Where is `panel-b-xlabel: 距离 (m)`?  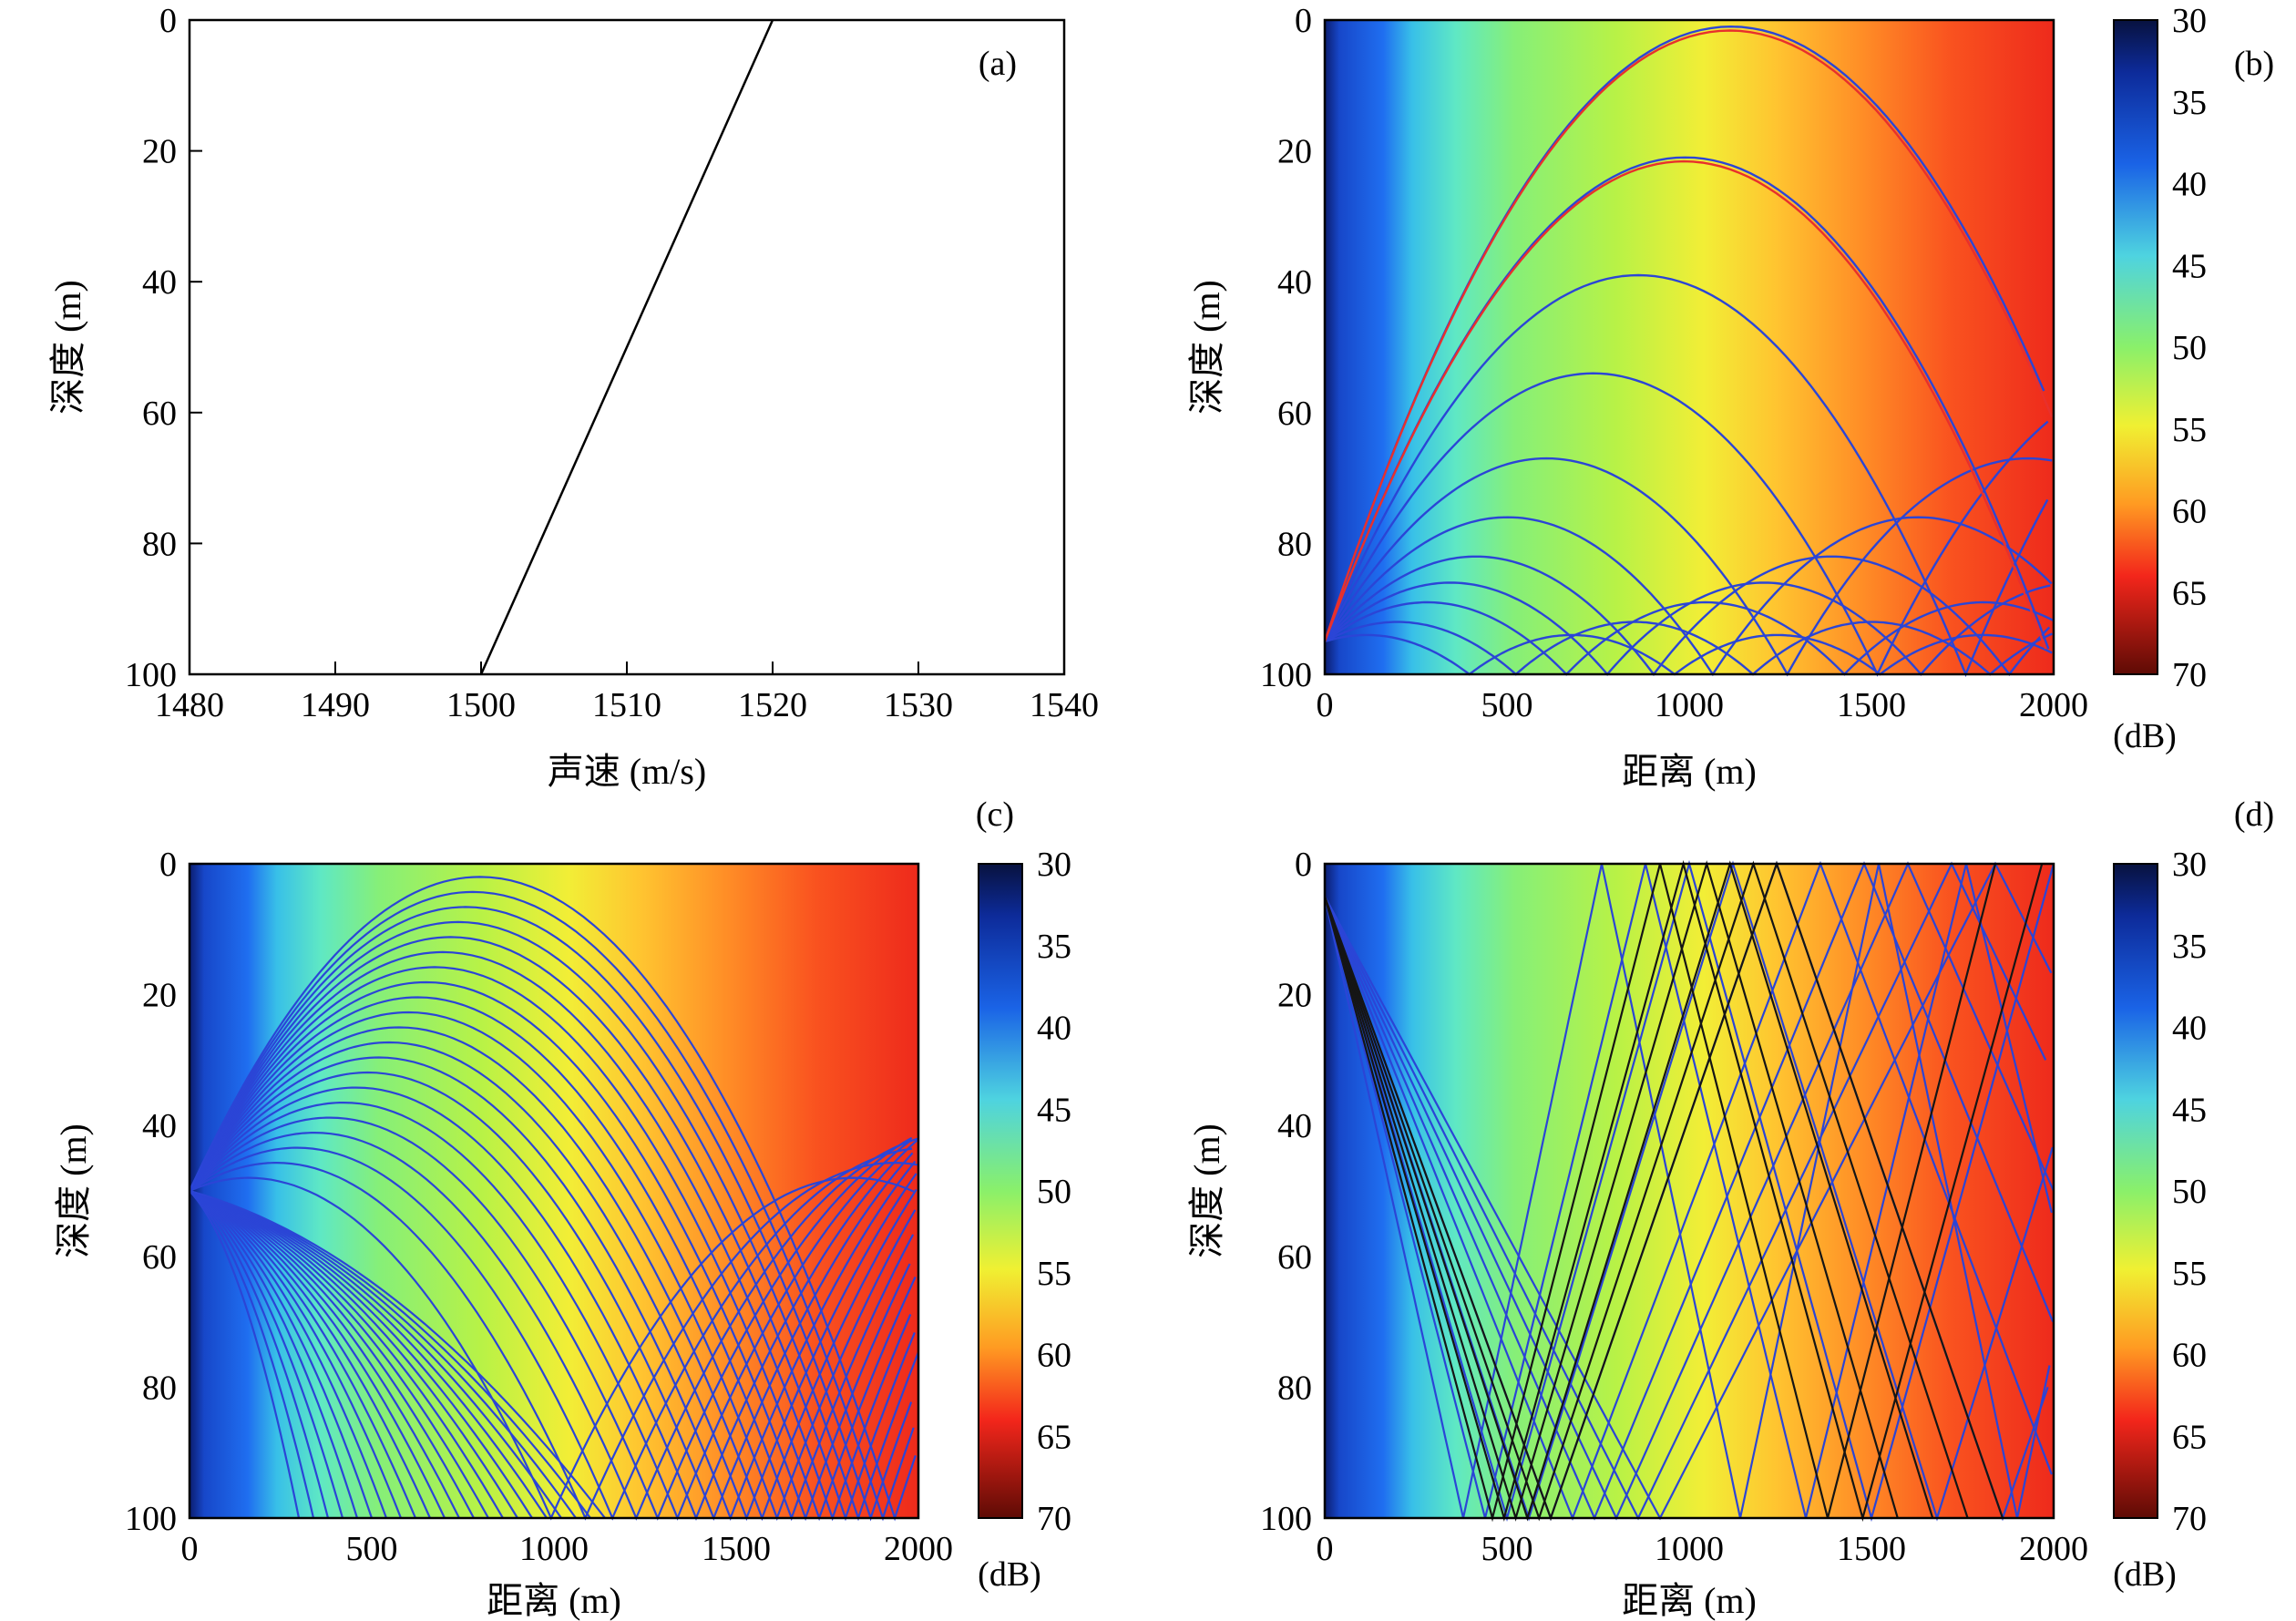
panel-b-xlabel: 距离 (m) is located at coordinates (1689, 771).